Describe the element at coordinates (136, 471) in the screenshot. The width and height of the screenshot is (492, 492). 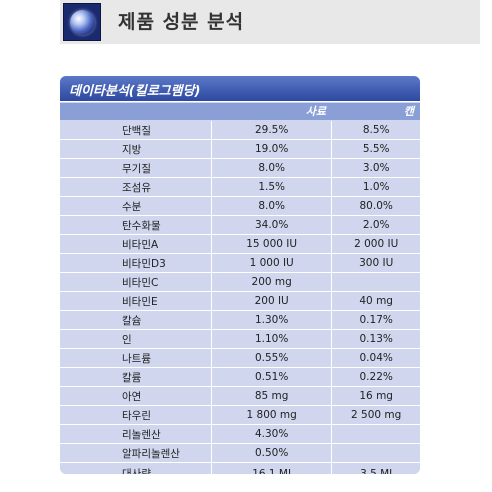
I see `energy-label: 대사량` at that location.